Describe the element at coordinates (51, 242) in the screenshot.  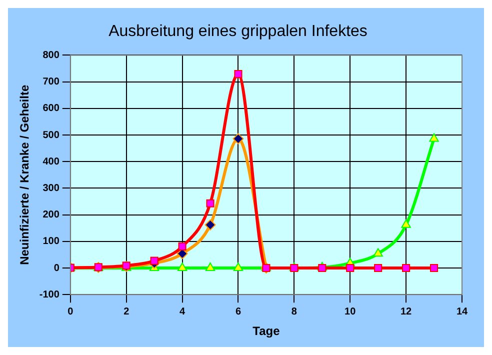
I see `y-tick-label: 100` at that location.